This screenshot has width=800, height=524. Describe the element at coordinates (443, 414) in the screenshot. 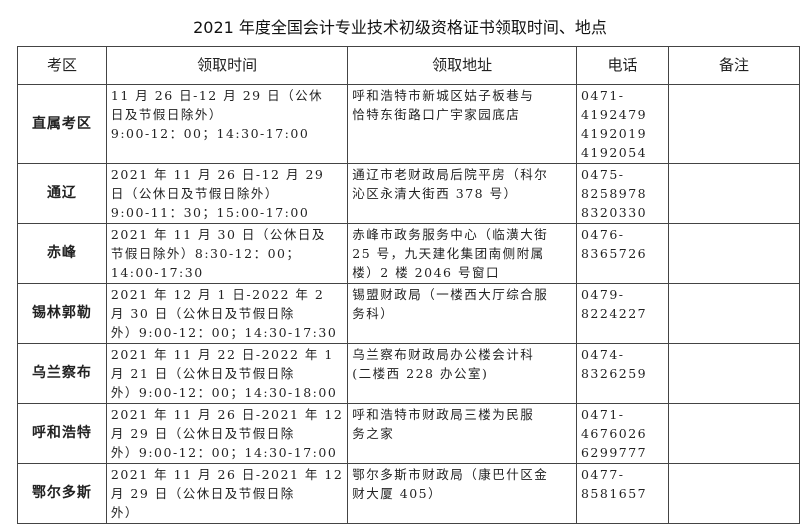

I see `address-line: 呼和浩特市财政局三楼为民服` at that location.